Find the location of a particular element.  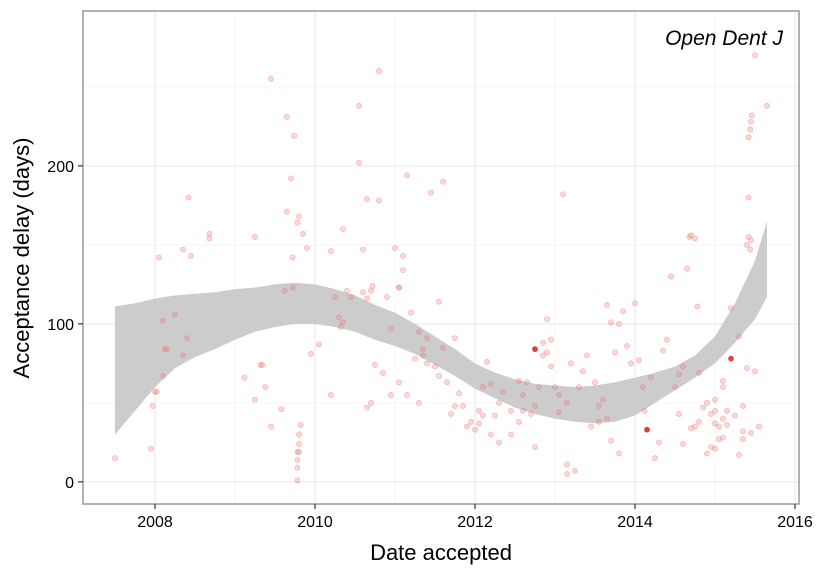

y-tick-label: 200 is located at coordinates (60, 167).